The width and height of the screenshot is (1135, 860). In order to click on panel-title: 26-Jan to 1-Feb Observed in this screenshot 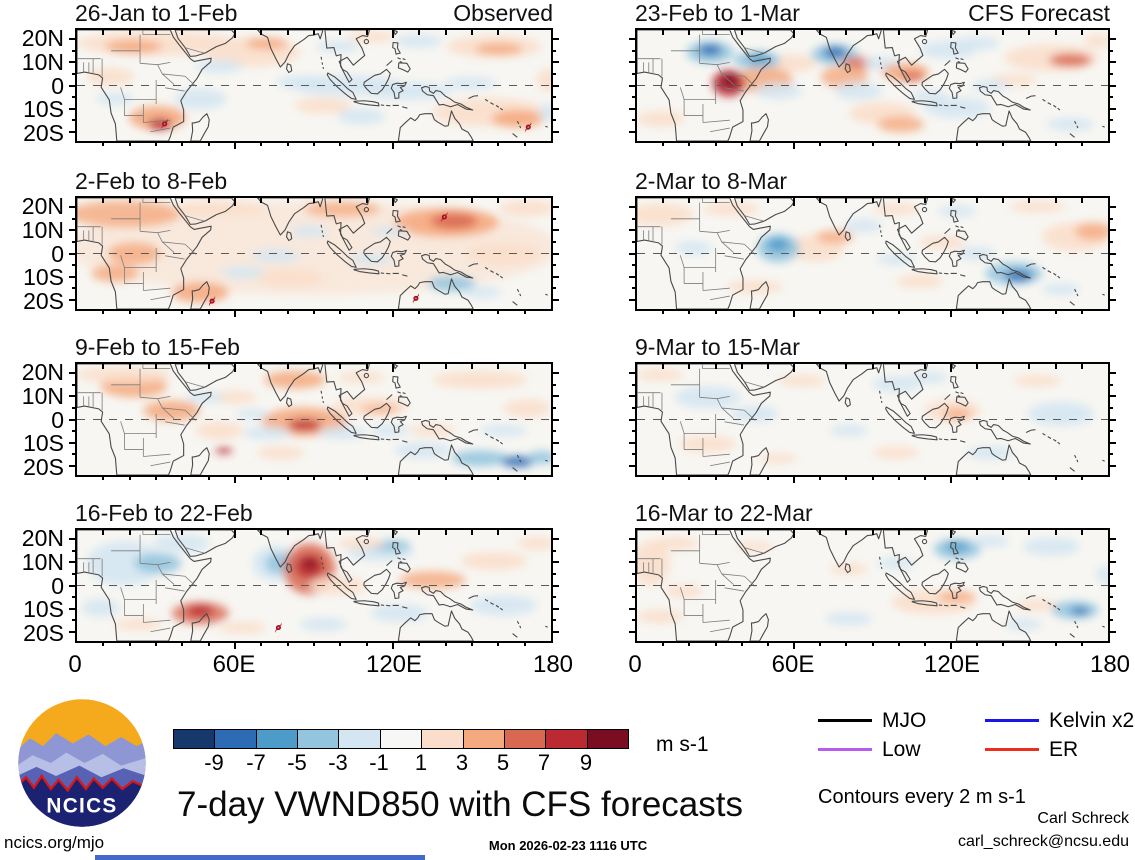, I will do `click(314, 13)`.